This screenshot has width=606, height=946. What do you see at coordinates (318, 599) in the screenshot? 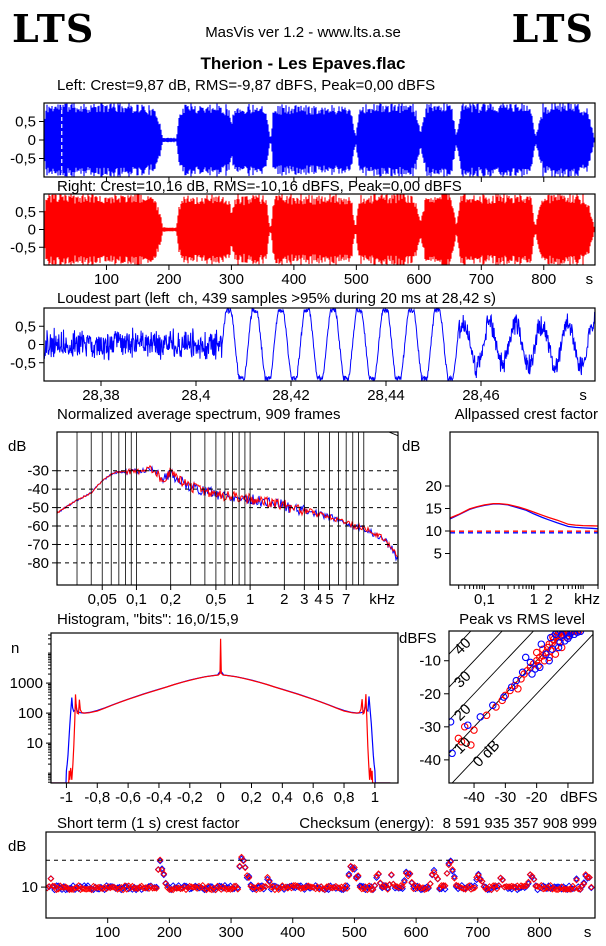
I see `x-tick-label: 4` at bounding box center [318, 599].